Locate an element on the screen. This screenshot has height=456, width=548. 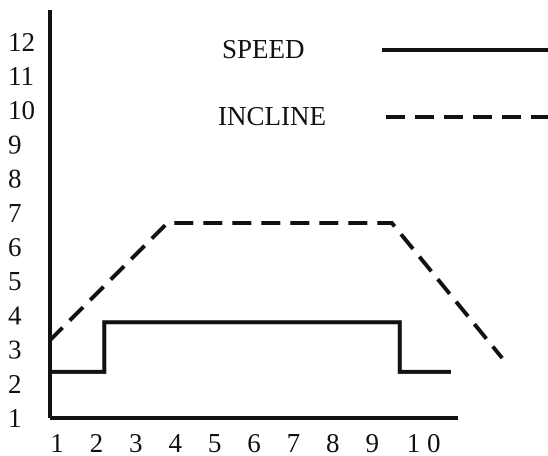
x-tick-label: 9 is located at coordinates (372, 442).